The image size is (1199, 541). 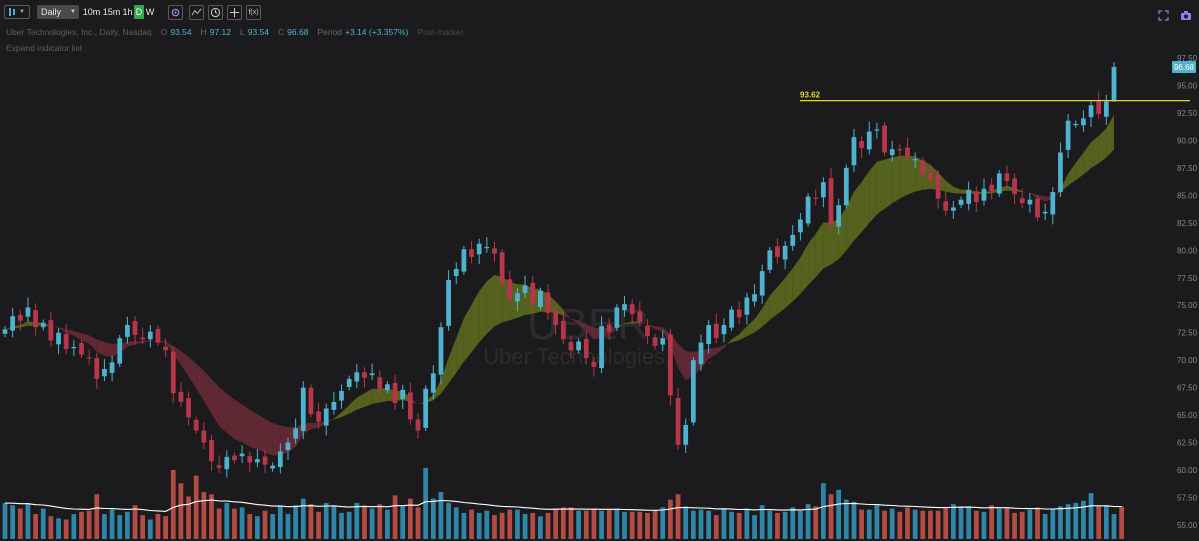 I want to click on open-label: O, so click(x=164, y=32).